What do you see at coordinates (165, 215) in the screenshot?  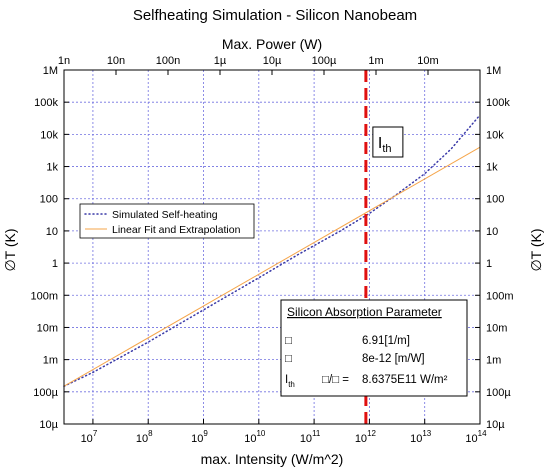 I see `legend-label-simulated: Simulated Self-heating` at bounding box center [165, 215].